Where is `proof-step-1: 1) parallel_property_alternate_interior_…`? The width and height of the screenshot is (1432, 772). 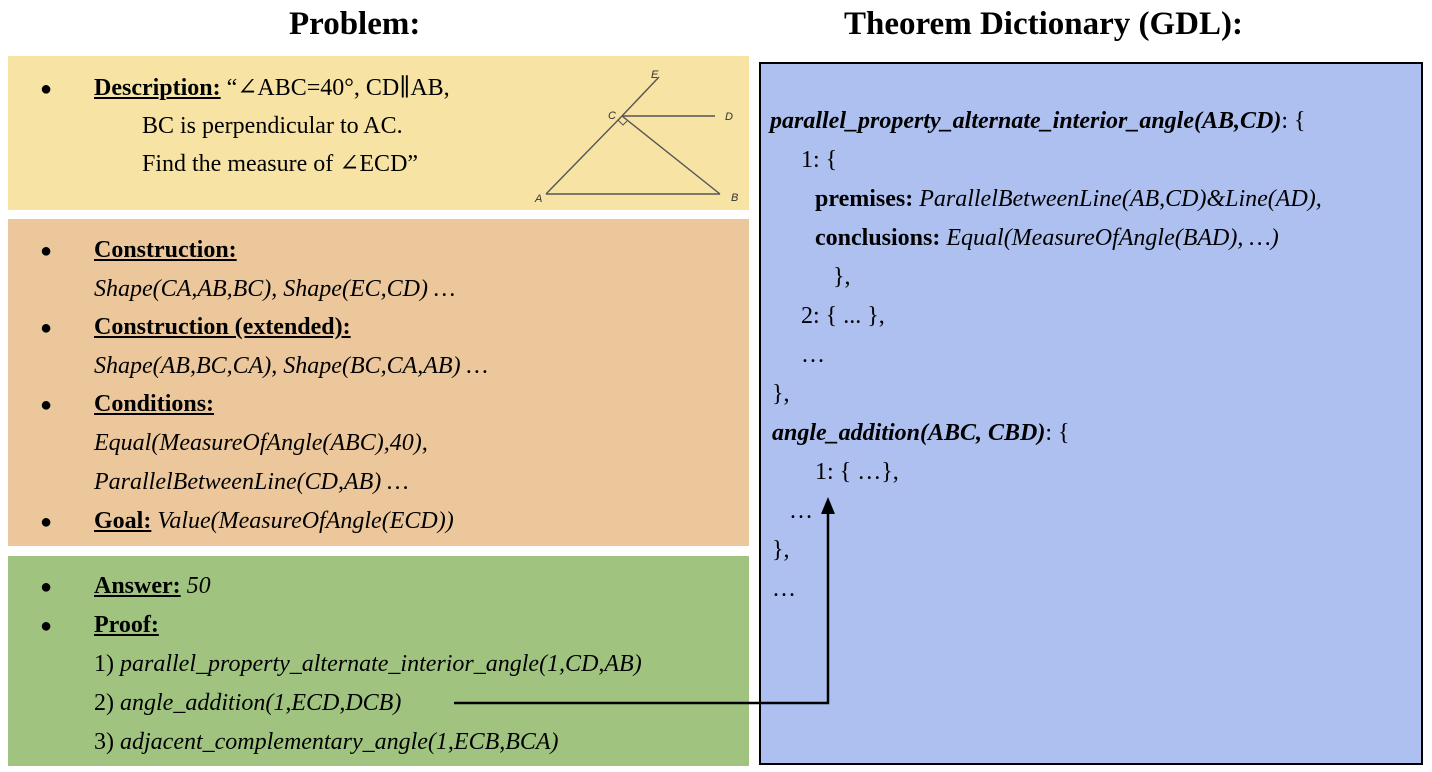
proof-step-1: 1) parallel_property_alternate_interior_… is located at coordinates (368, 664).